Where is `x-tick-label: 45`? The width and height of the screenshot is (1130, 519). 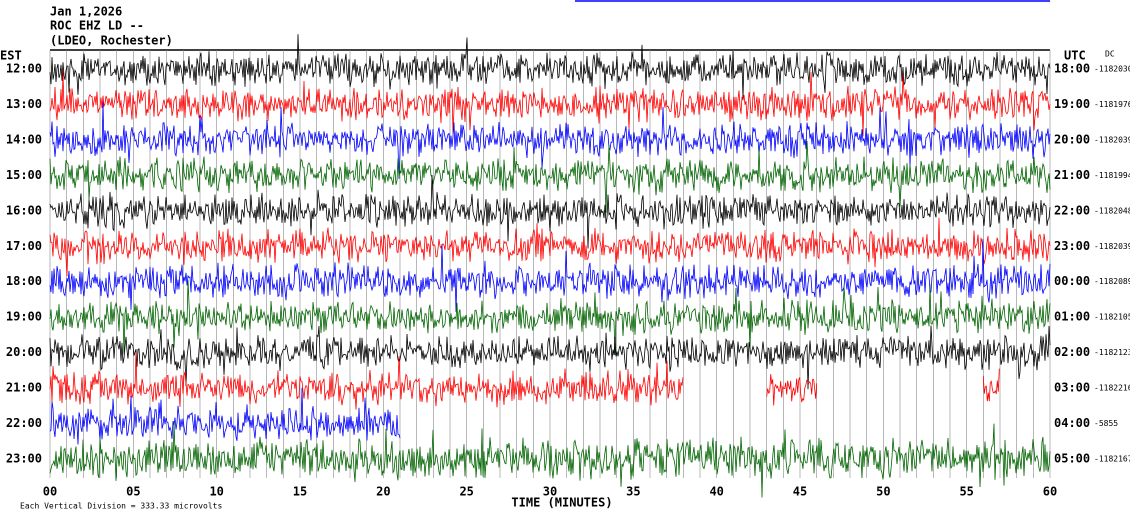 x-tick-label: 45 is located at coordinates (800, 492).